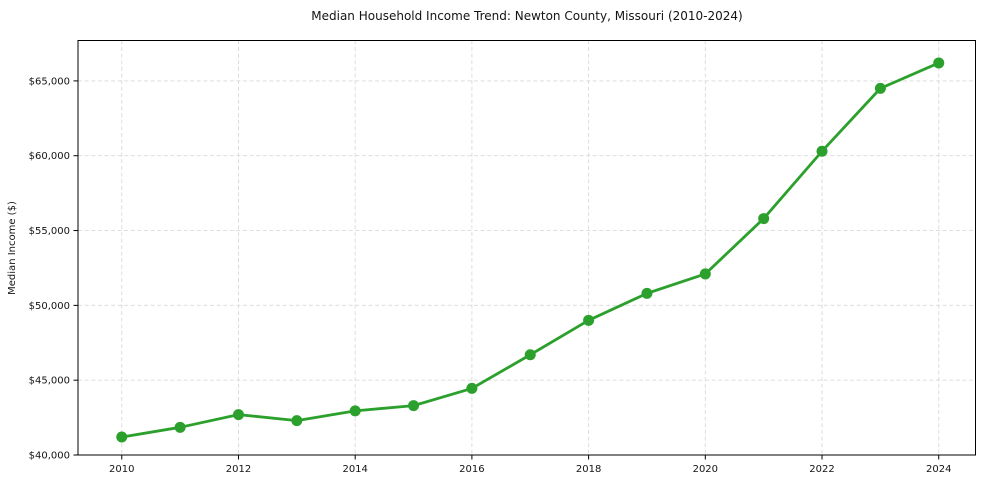 This screenshot has width=989, height=490. What do you see at coordinates (238, 469) in the screenshot?
I see `x-tick-label: 2012` at bounding box center [238, 469].